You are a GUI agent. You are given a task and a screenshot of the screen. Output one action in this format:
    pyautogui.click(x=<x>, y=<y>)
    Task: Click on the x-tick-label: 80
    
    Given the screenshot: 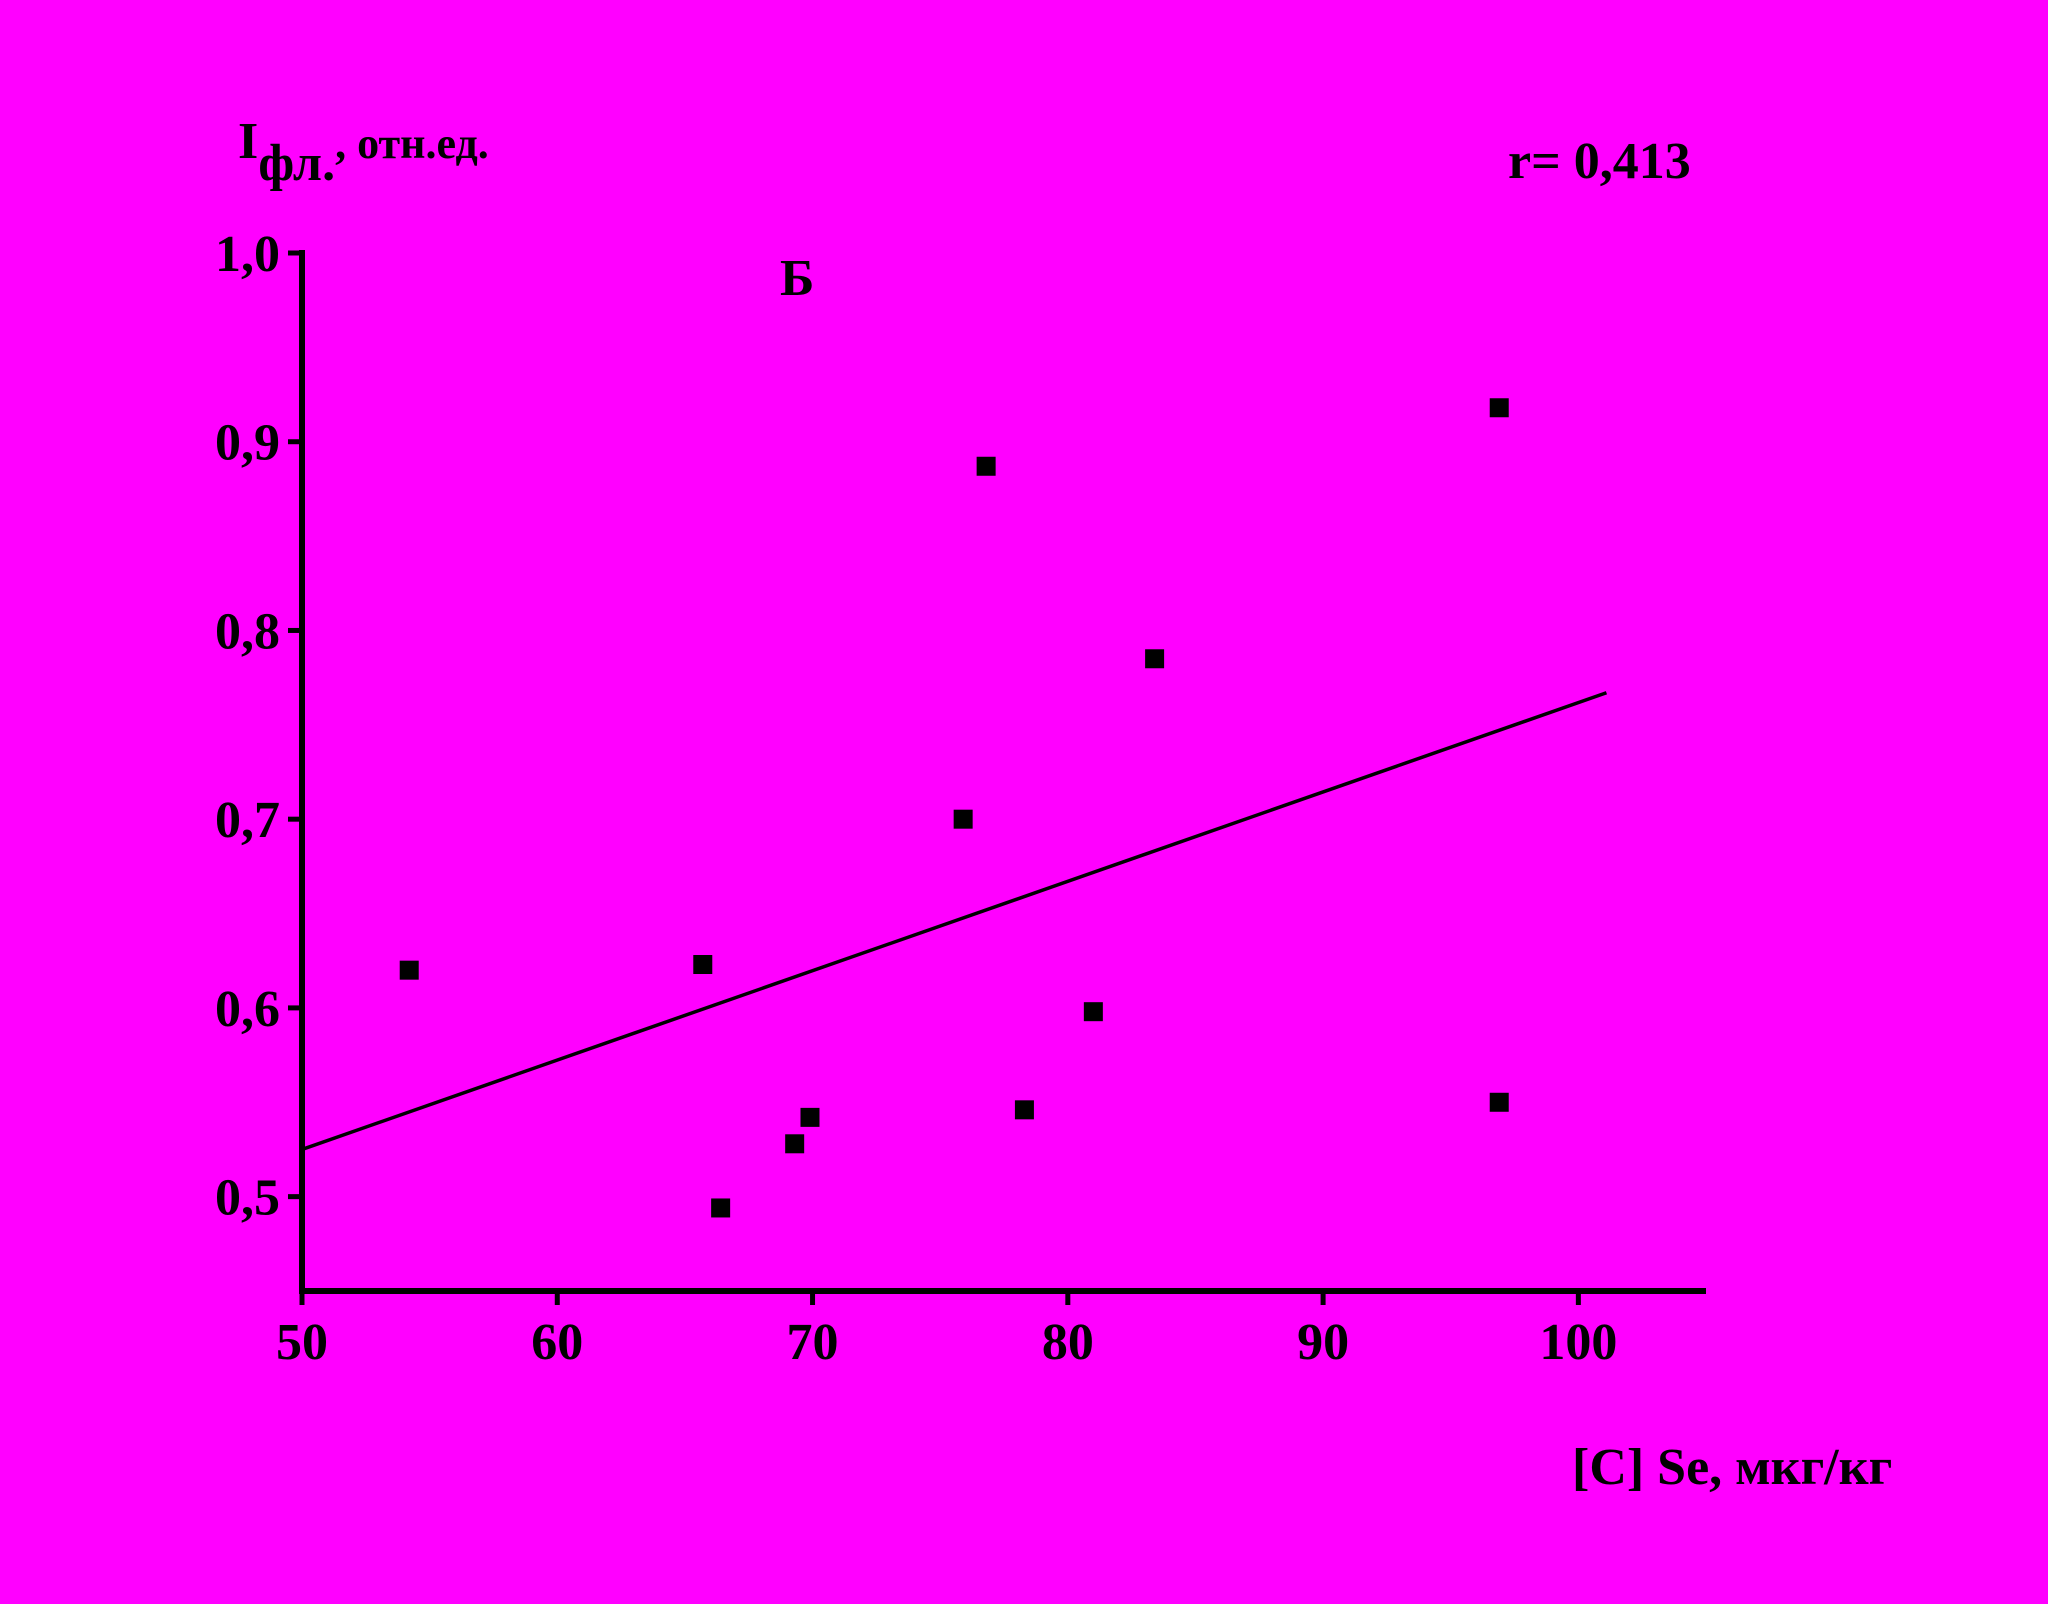 What is the action you would take?
    pyautogui.click(x=1068, y=1342)
    